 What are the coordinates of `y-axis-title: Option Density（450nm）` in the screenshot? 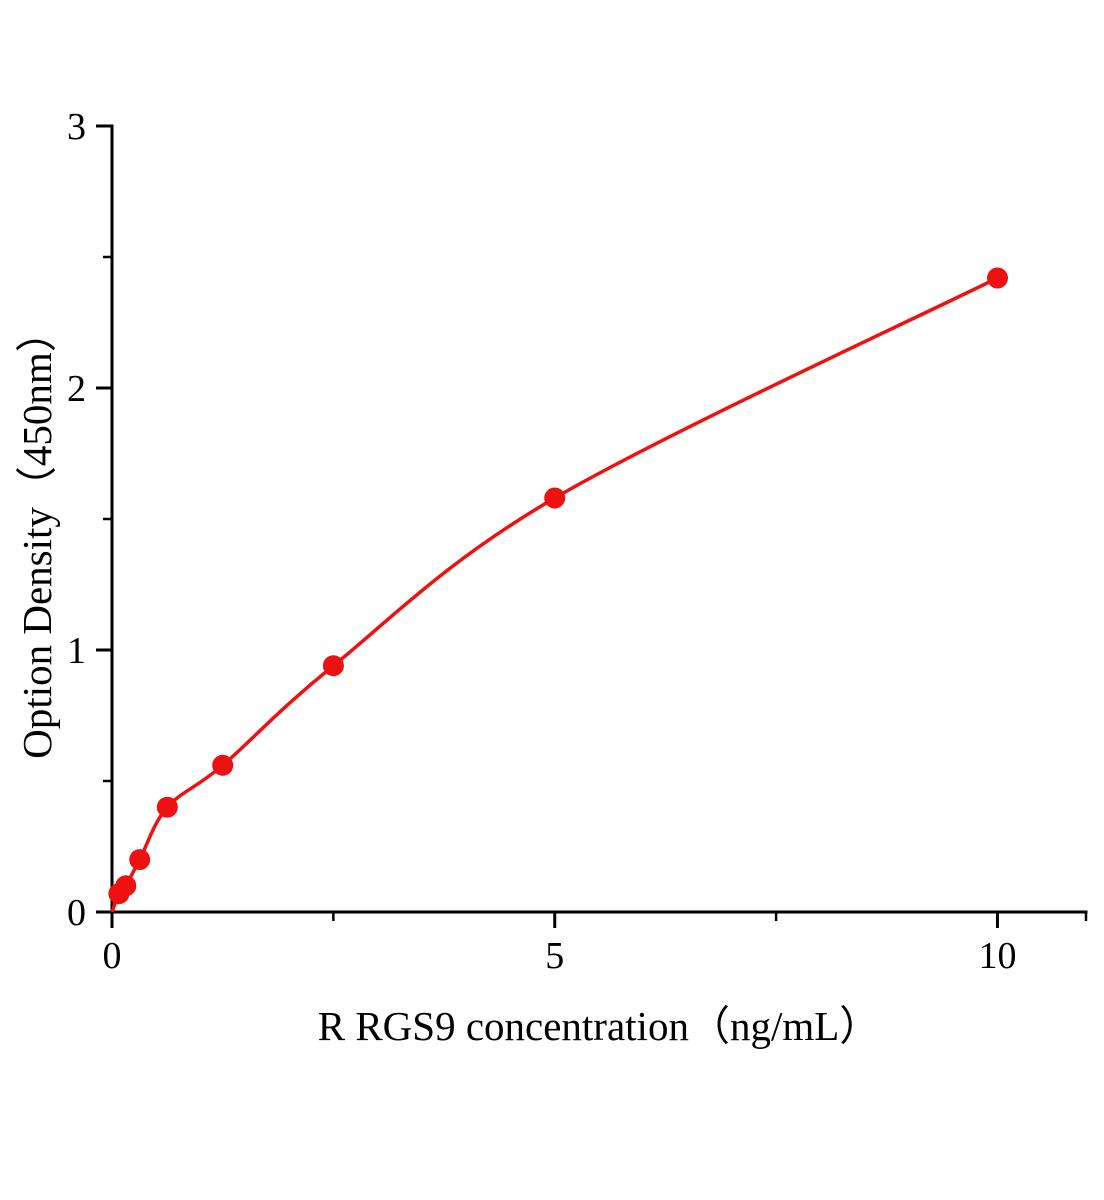 It's located at (37, 535).